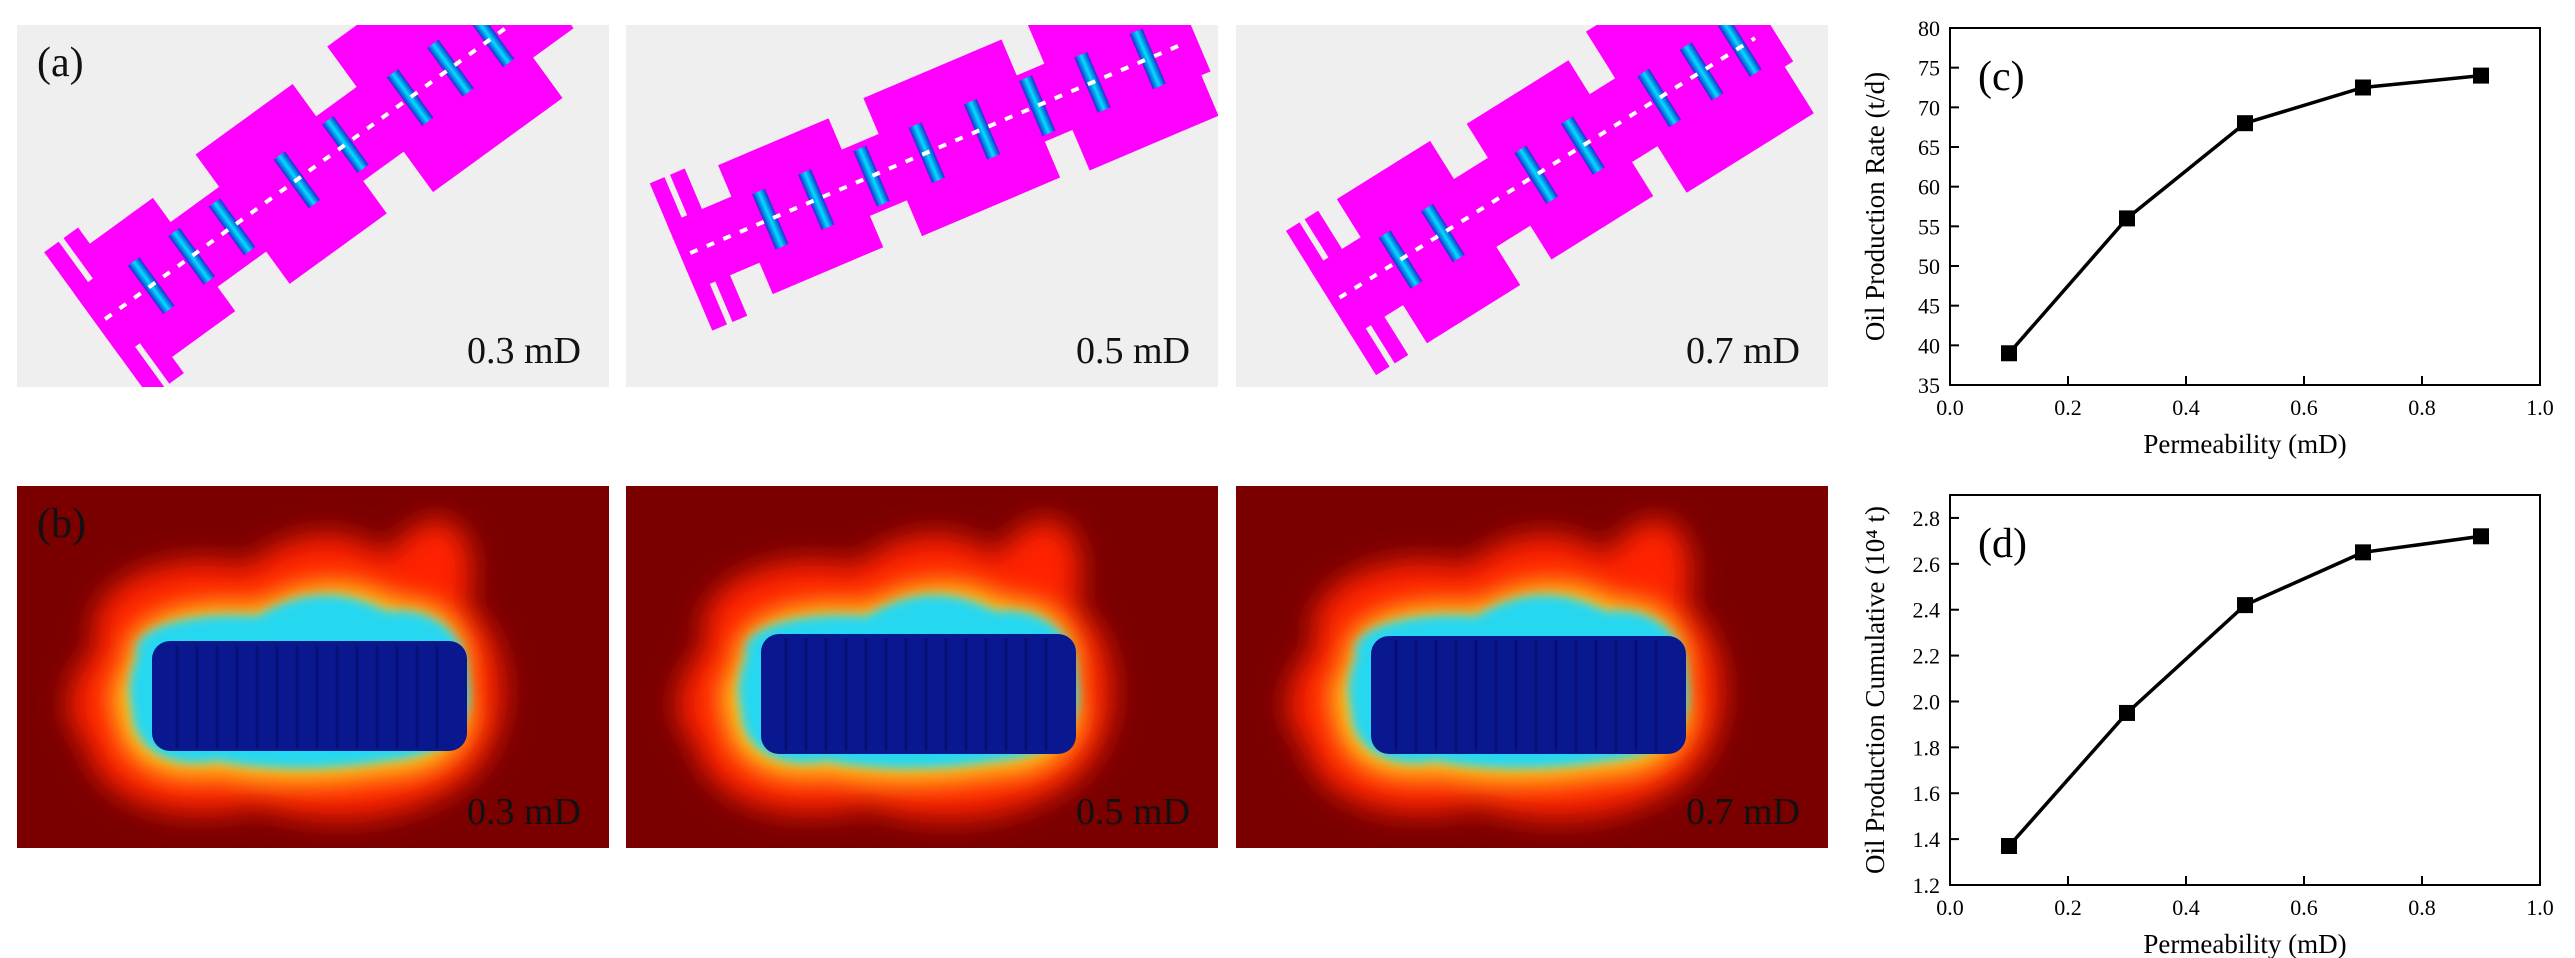 This screenshot has height=958, width=2575. What do you see at coordinates (1875, 690) in the screenshot?
I see `y-axis-label: Oil Production Cumulative (10⁴ t)` at bounding box center [1875, 690].